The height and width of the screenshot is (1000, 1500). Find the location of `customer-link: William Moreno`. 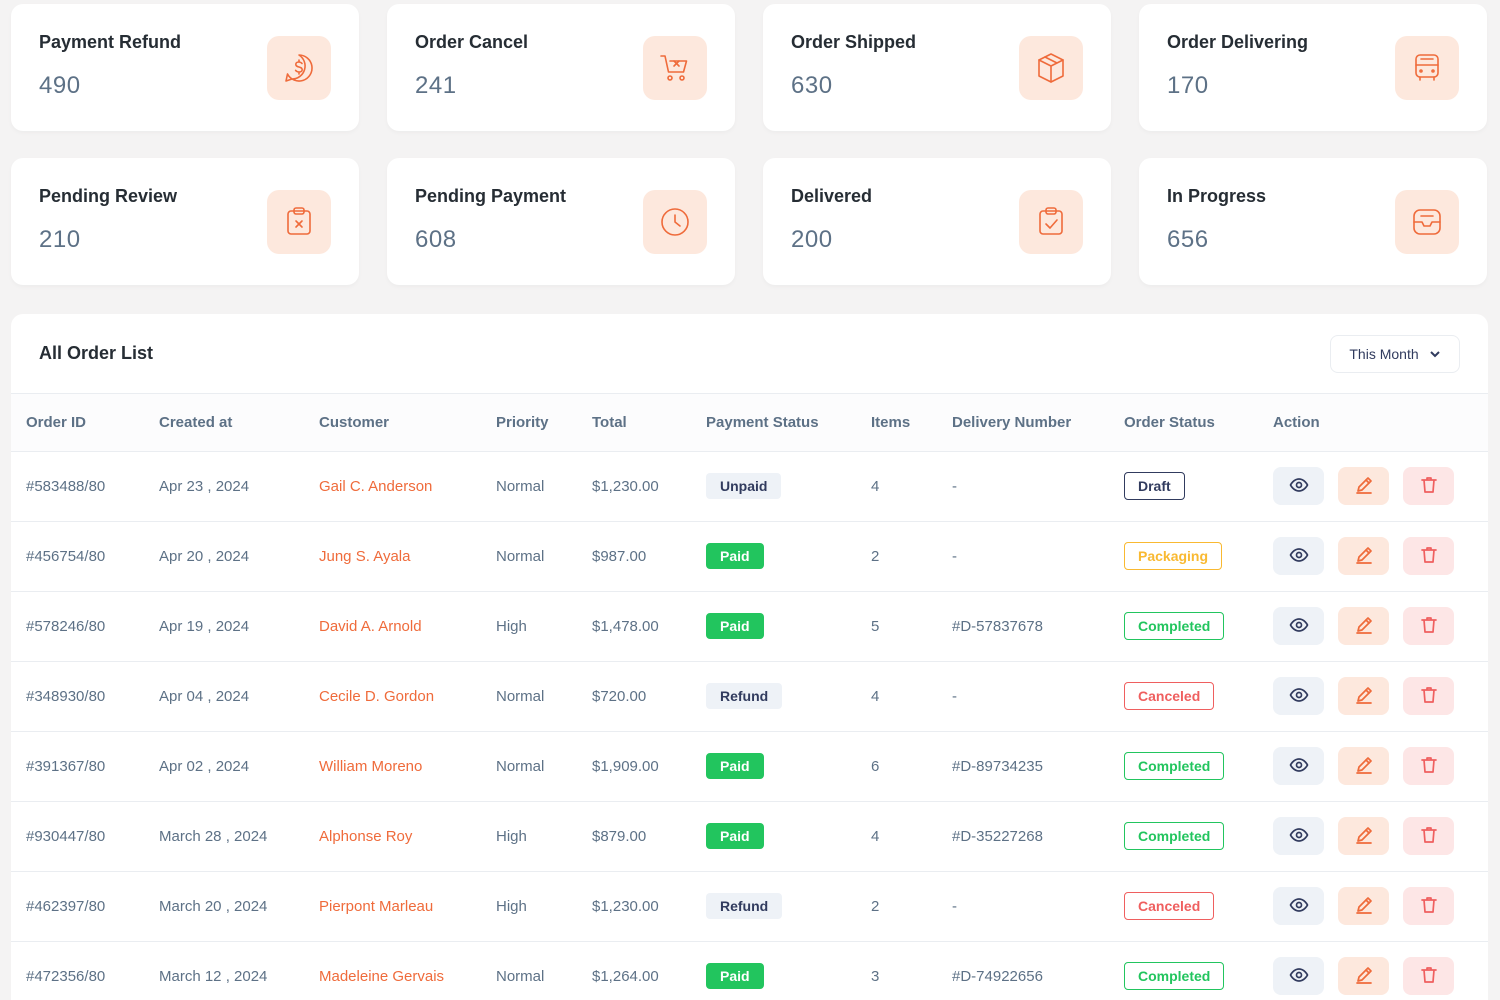

customer-link: William Moreno is located at coordinates (371, 766).